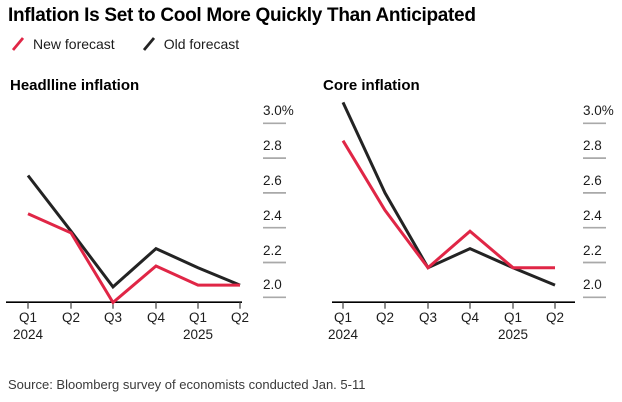 Image resolution: width=622 pixels, height=402 pixels. Describe the element at coordinates (592, 180) in the screenshot. I see `core-y-tick-label: 2.6` at that location.